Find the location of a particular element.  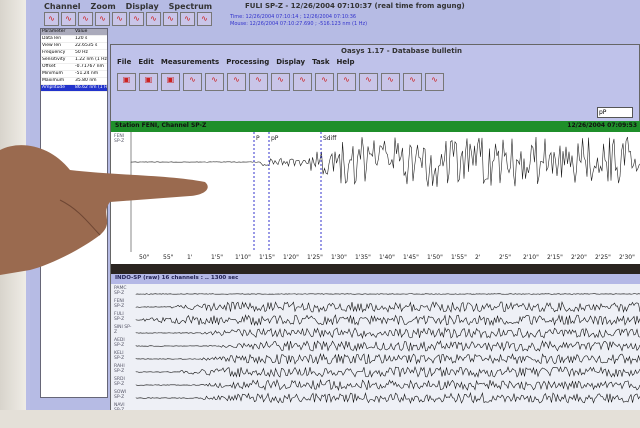

bulletin-window-title: Oasys 1.17 - Database bulletin is located at coordinates (401, 51).